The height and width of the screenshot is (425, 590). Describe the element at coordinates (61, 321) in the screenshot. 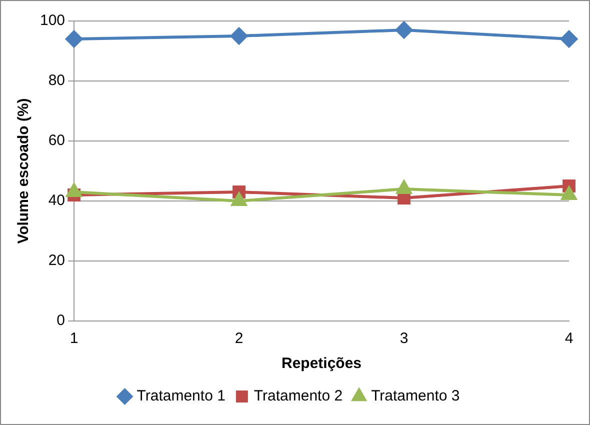

I see `y-tick-label: 0` at that location.